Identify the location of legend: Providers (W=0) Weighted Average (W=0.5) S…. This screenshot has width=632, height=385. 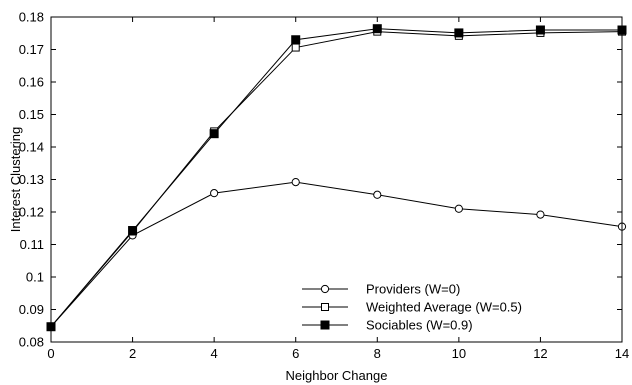
(412, 307).